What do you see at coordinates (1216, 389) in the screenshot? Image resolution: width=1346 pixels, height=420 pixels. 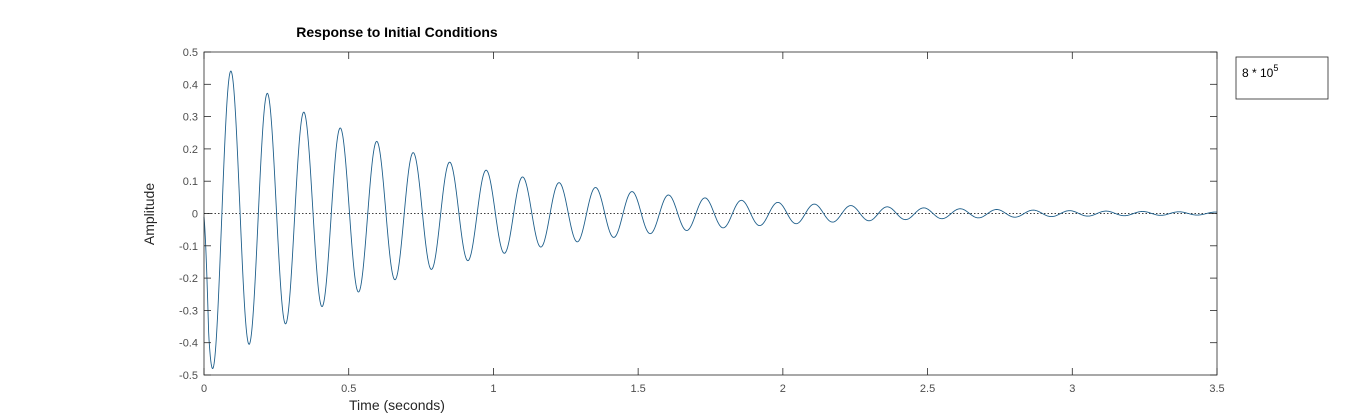 I see `x-tick-label: 3.5` at bounding box center [1216, 389].